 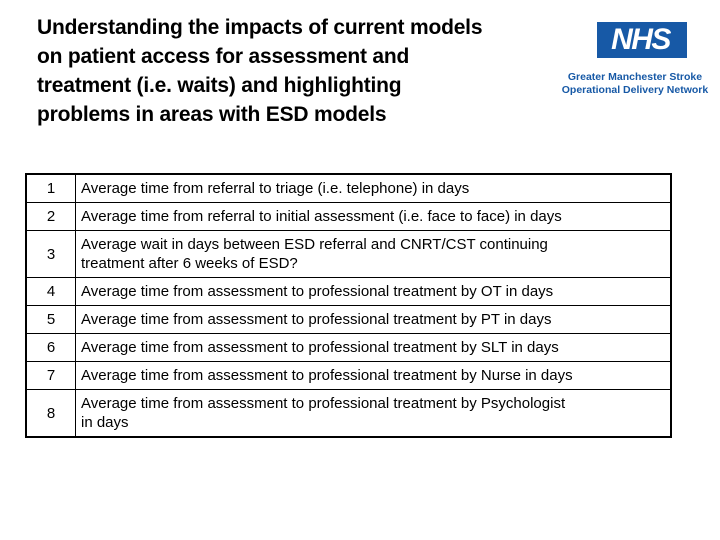 I want to click on title-line-2: on patient access for assessment and, so click(x=223, y=56).